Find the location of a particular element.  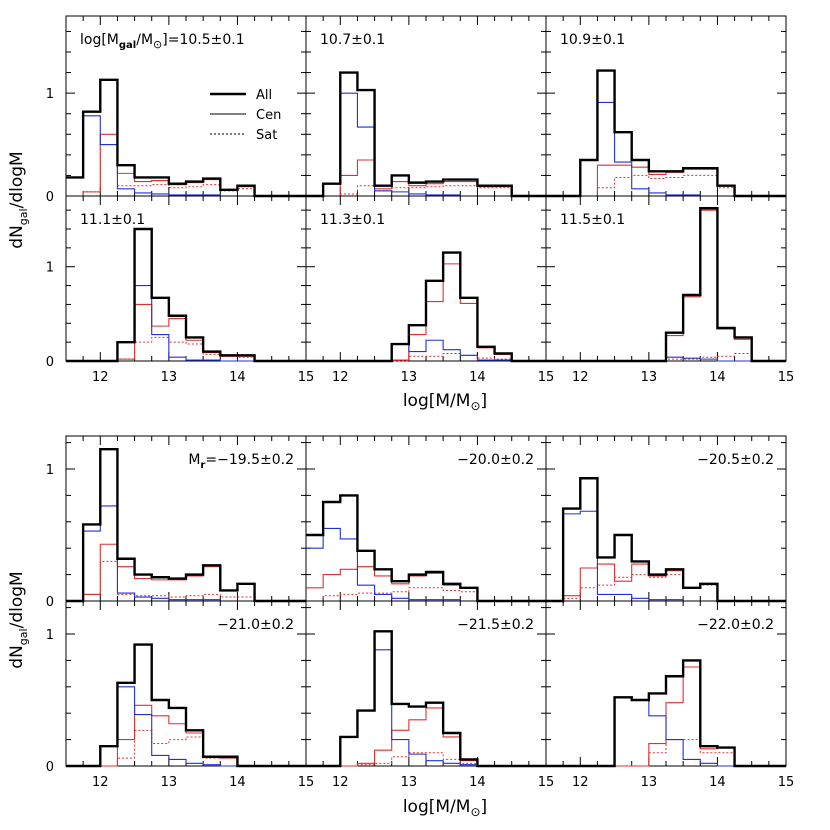

panel-10: 0 1 12 13 14 15 −21.0±0.2 is located at coordinates (180, 695).